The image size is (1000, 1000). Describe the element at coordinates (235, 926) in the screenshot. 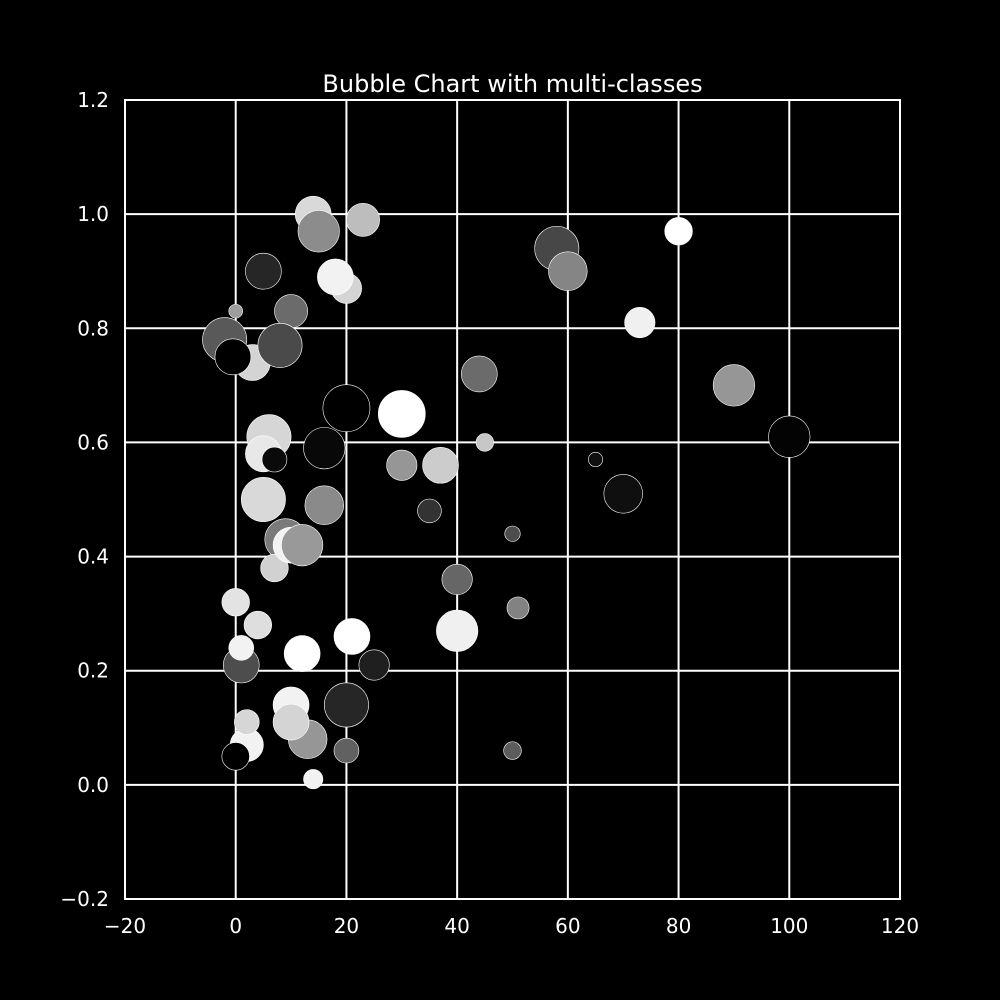

I see `x-tick-label: 0` at that location.